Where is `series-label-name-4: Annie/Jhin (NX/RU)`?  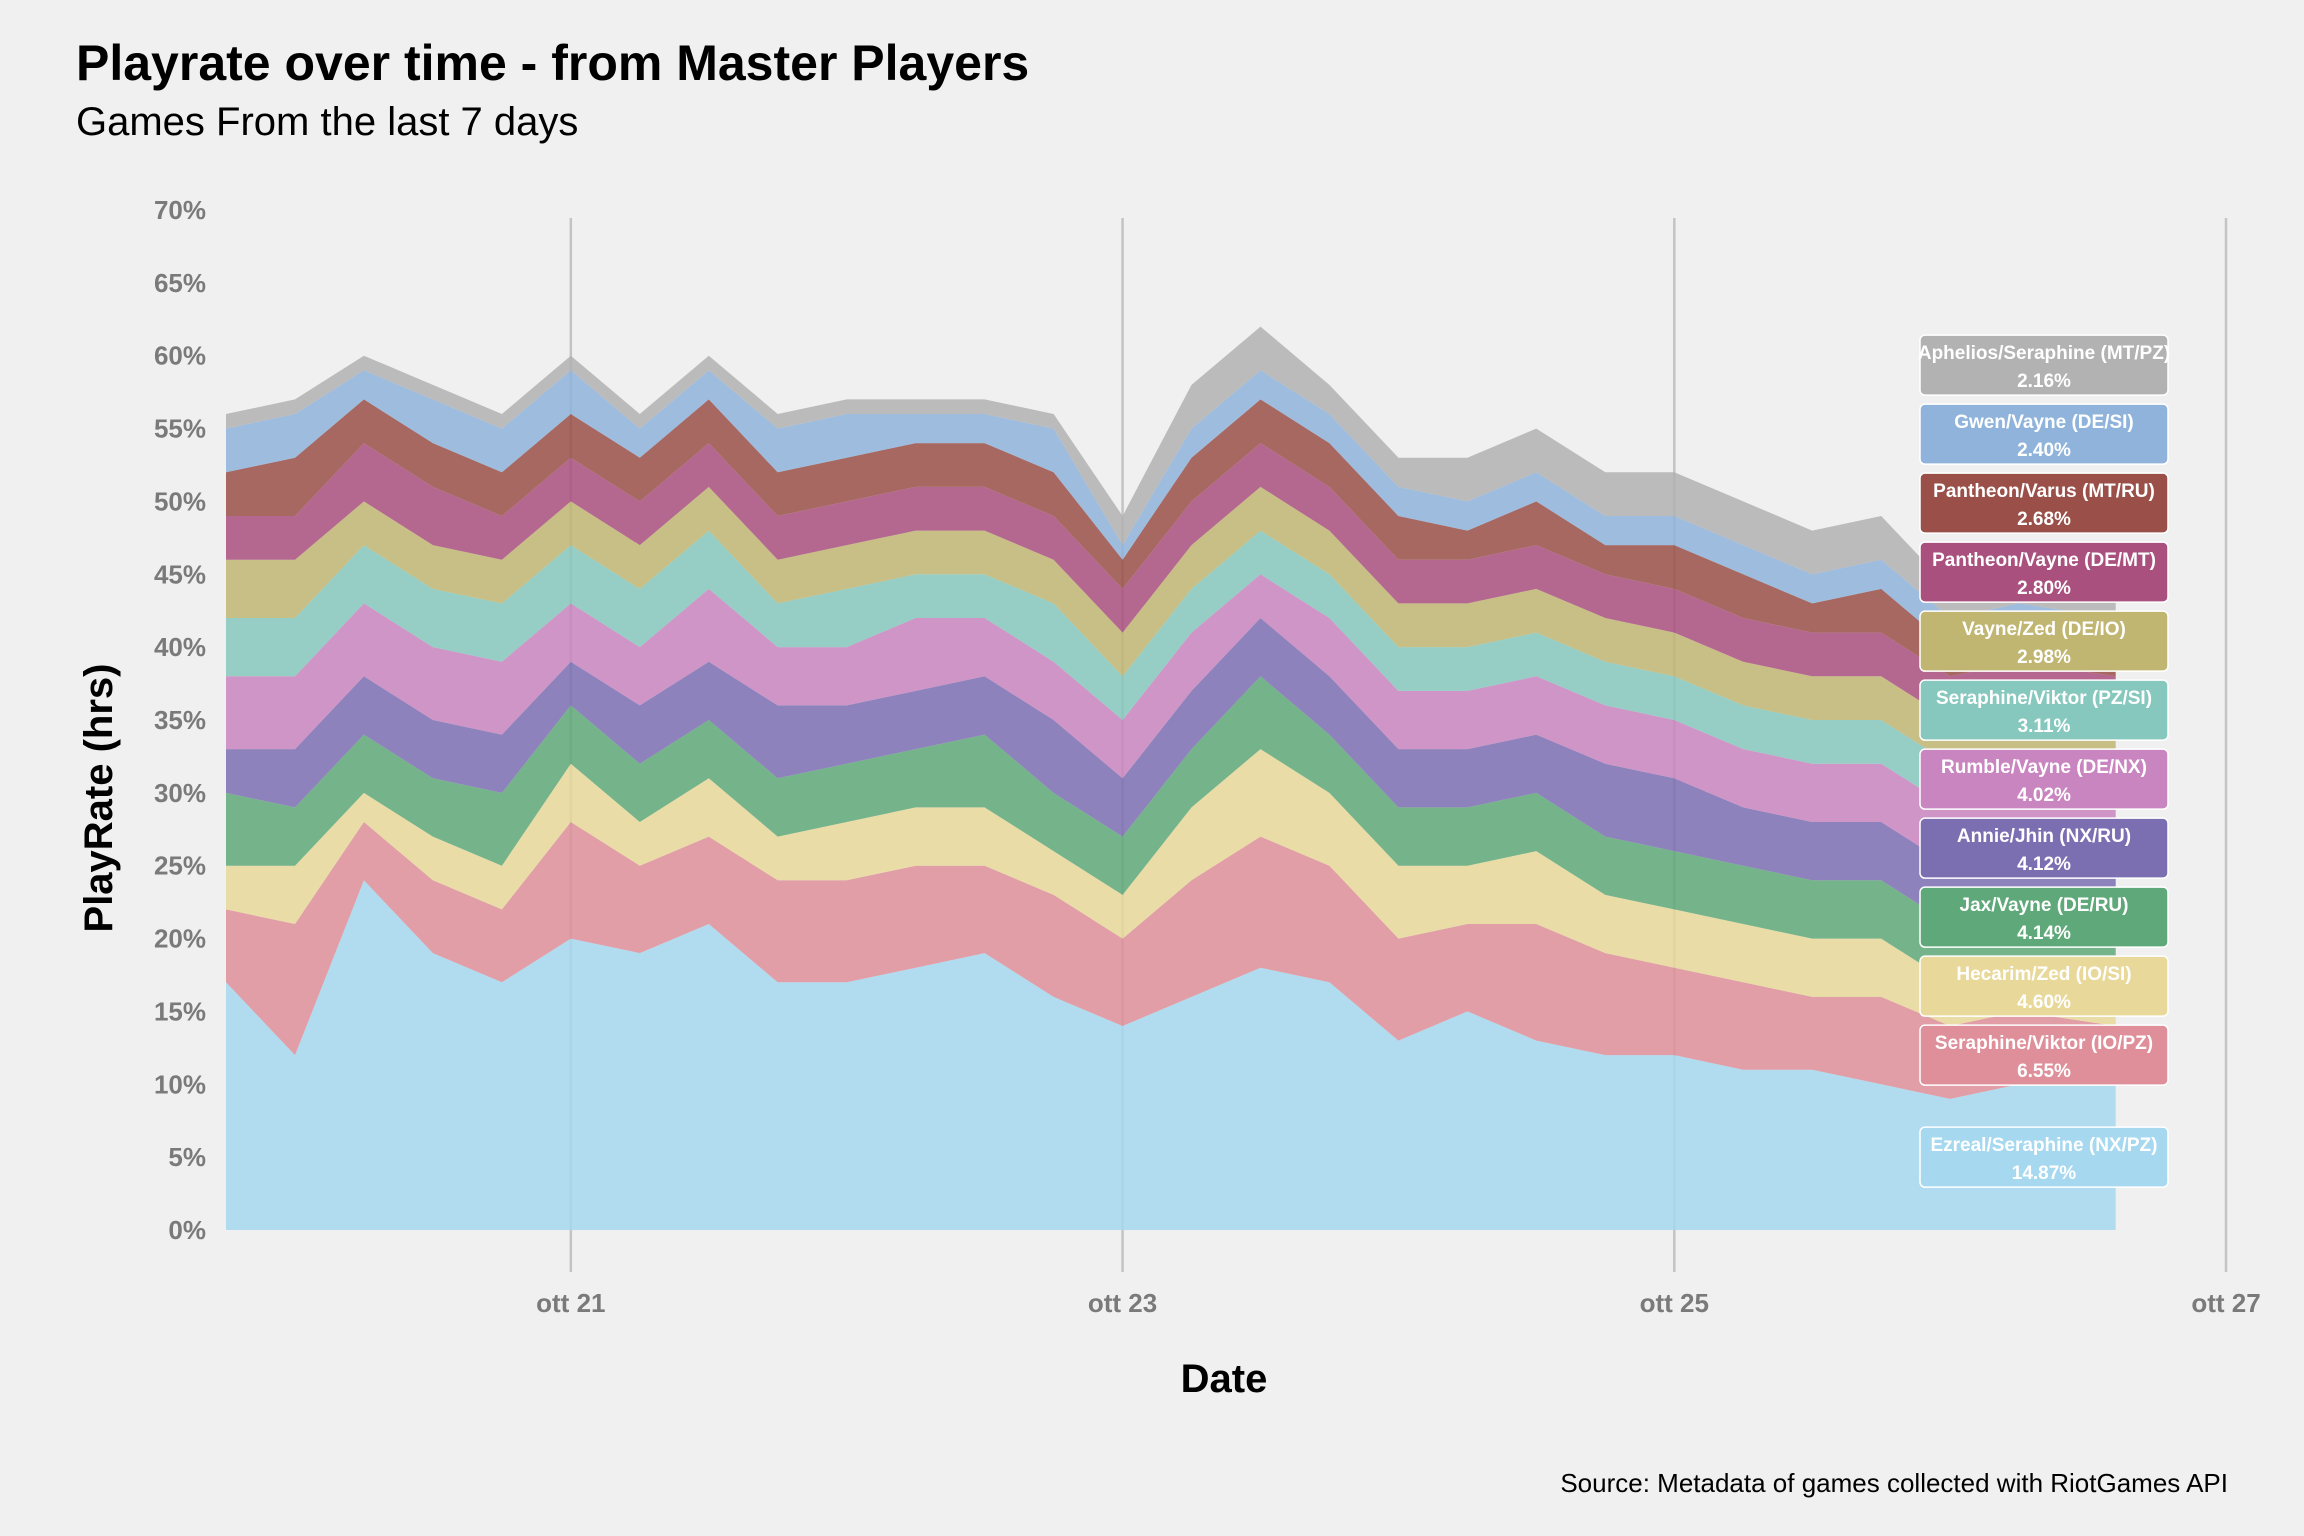 series-label-name-4: Annie/Jhin (NX/RU) is located at coordinates (2044, 836).